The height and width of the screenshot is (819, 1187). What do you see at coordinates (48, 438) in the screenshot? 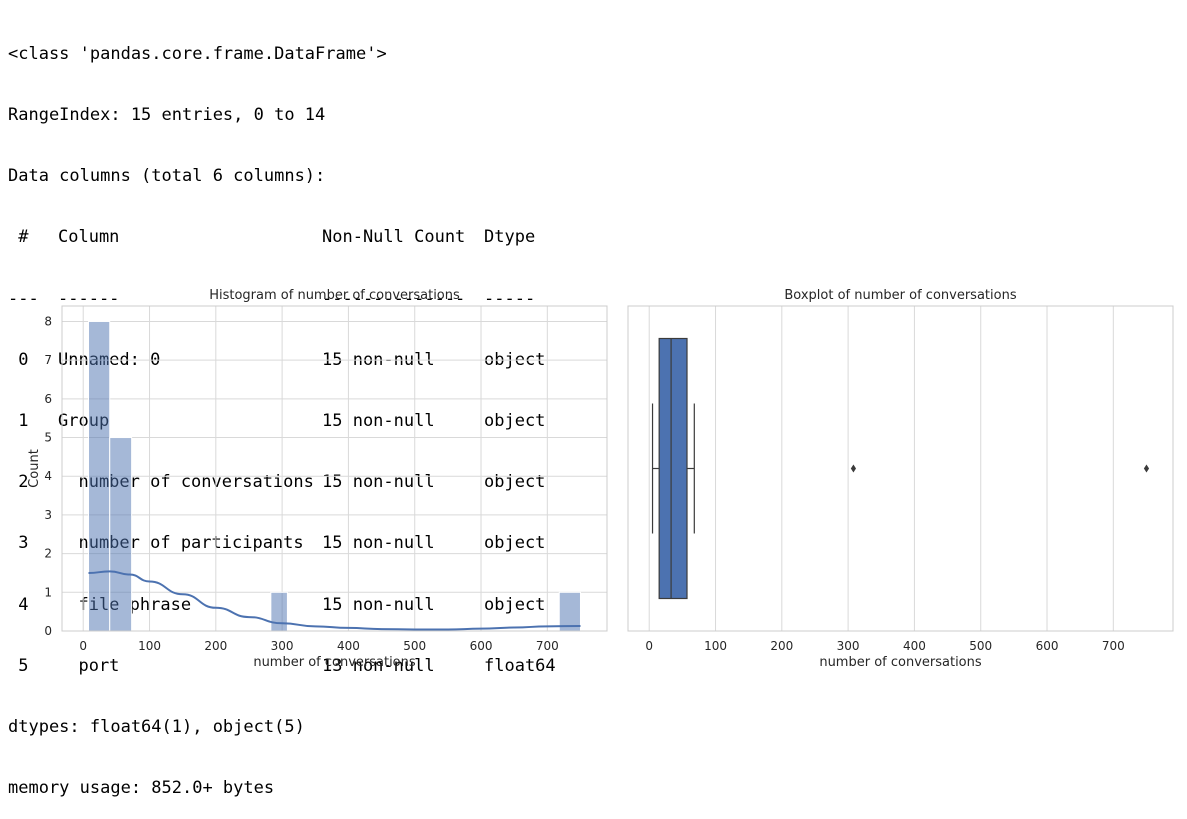
I see `y-tick-label: 5` at bounding box center [48, 438].